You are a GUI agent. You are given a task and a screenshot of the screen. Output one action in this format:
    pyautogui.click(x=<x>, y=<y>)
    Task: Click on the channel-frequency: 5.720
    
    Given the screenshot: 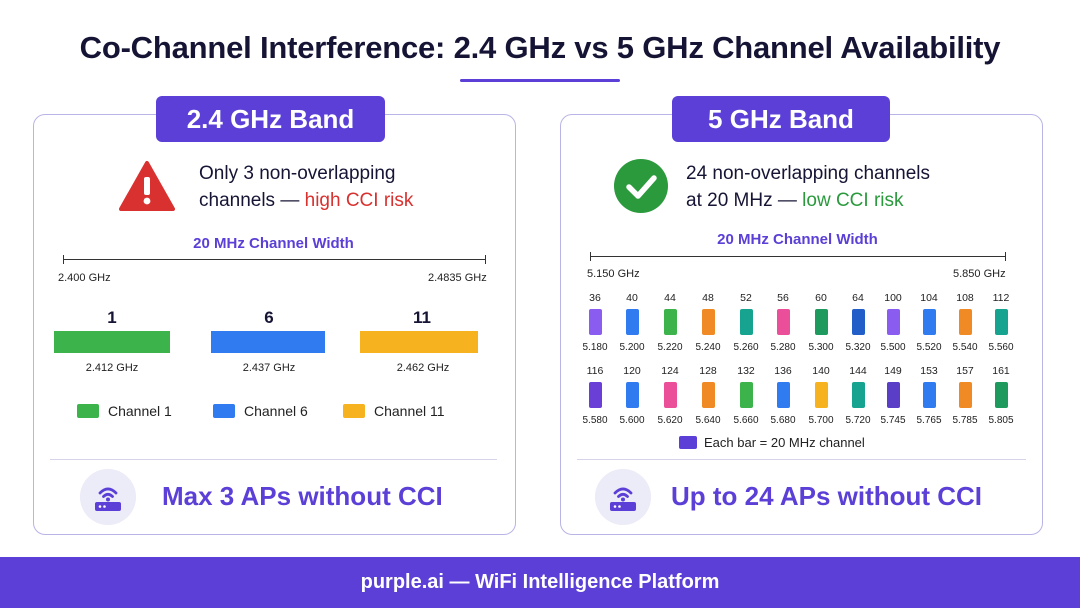 What is the action you would take?
    pyautogui.click(x=858, y=420)
    